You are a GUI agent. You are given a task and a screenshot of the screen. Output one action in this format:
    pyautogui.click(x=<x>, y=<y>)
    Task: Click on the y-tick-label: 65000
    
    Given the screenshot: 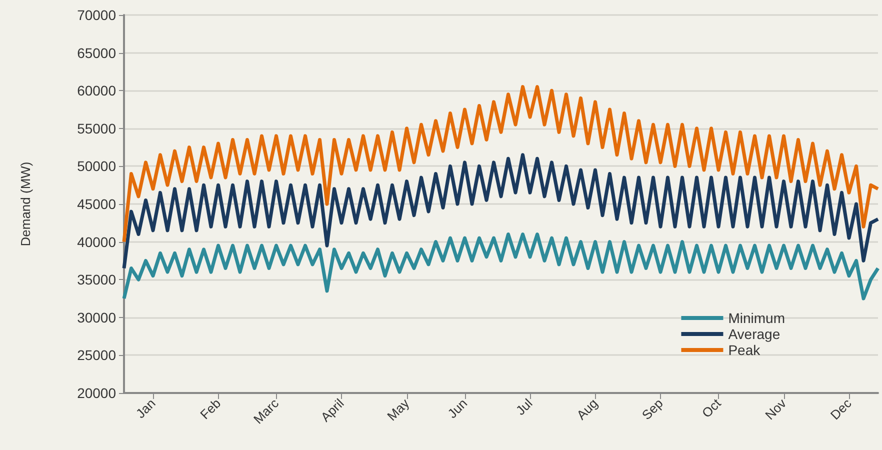 What is the action you would take?
    pyautogui.click(x=96, y=52)
    